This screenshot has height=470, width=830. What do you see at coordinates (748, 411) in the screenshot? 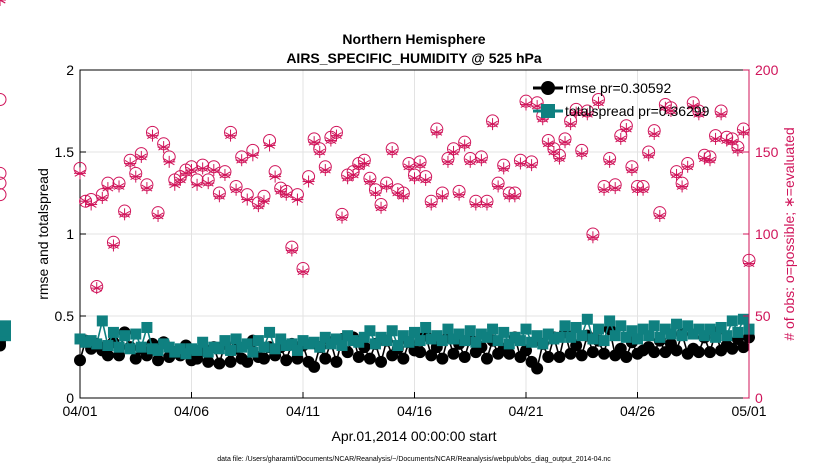
I see `x-tick-label: 05/01` at bounding box center [748, 411].